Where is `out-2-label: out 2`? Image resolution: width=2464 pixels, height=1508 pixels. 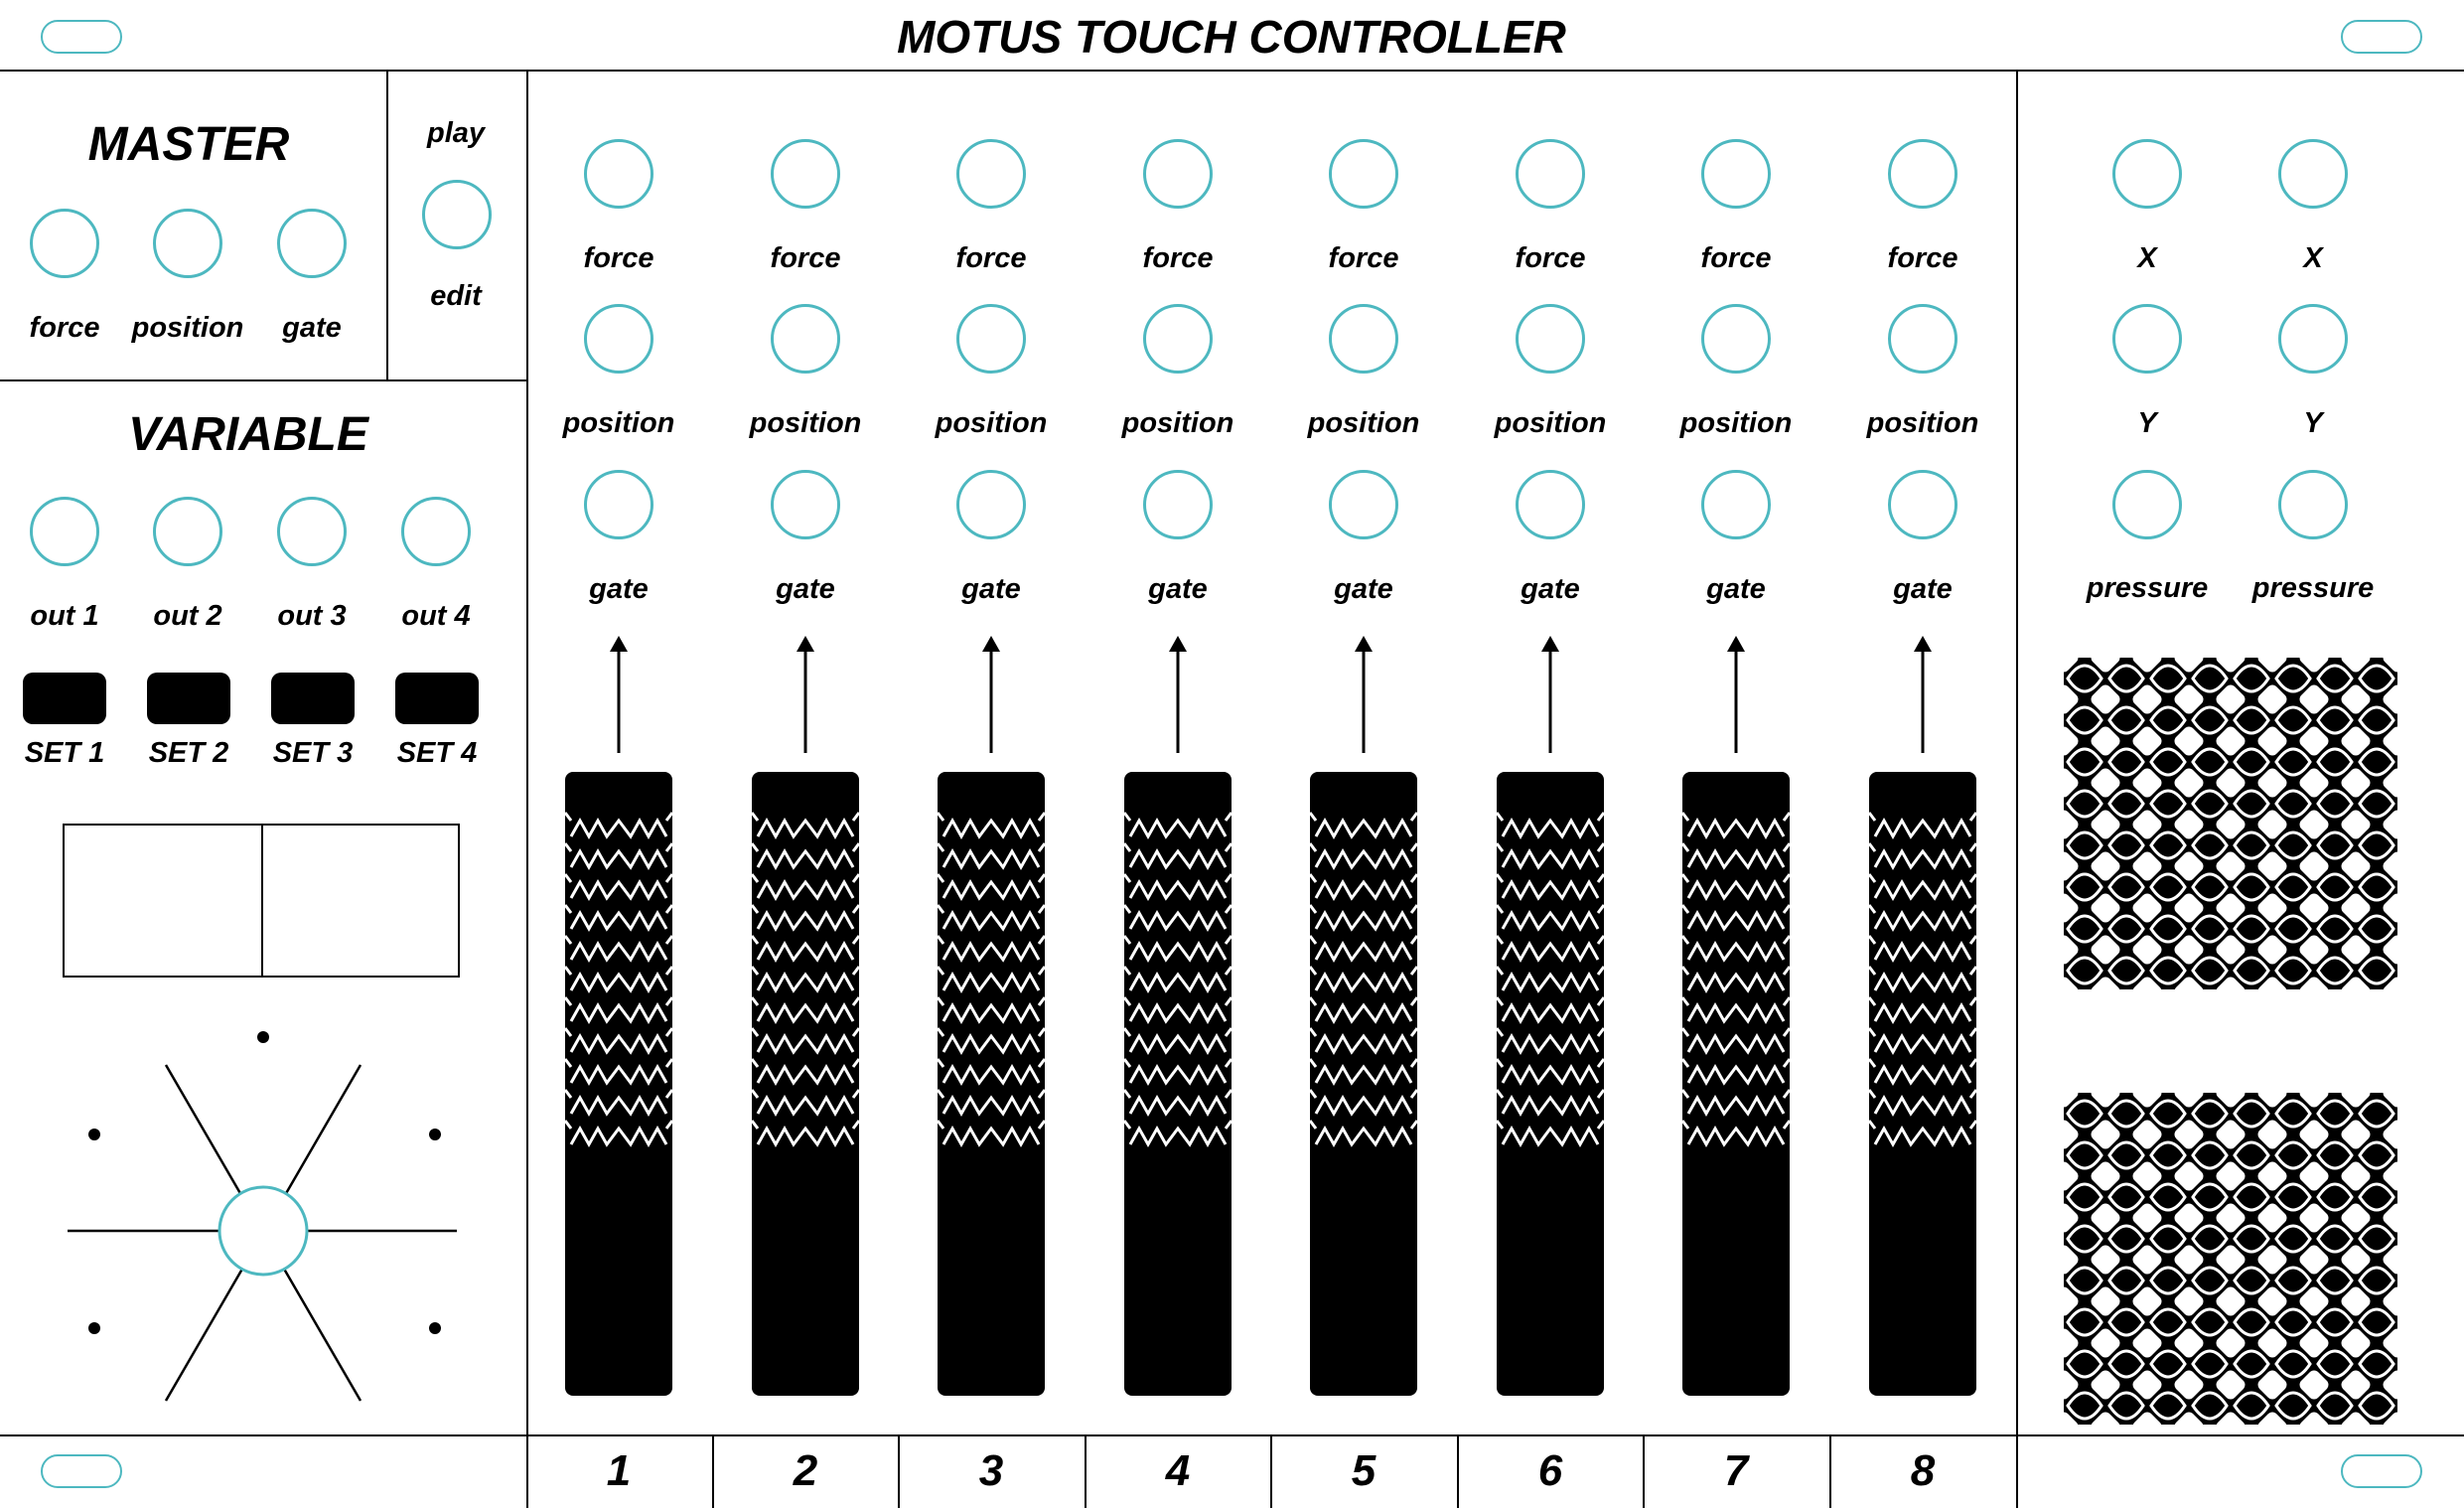 out-2-label: out 2 is located at coordinates (187, 616).